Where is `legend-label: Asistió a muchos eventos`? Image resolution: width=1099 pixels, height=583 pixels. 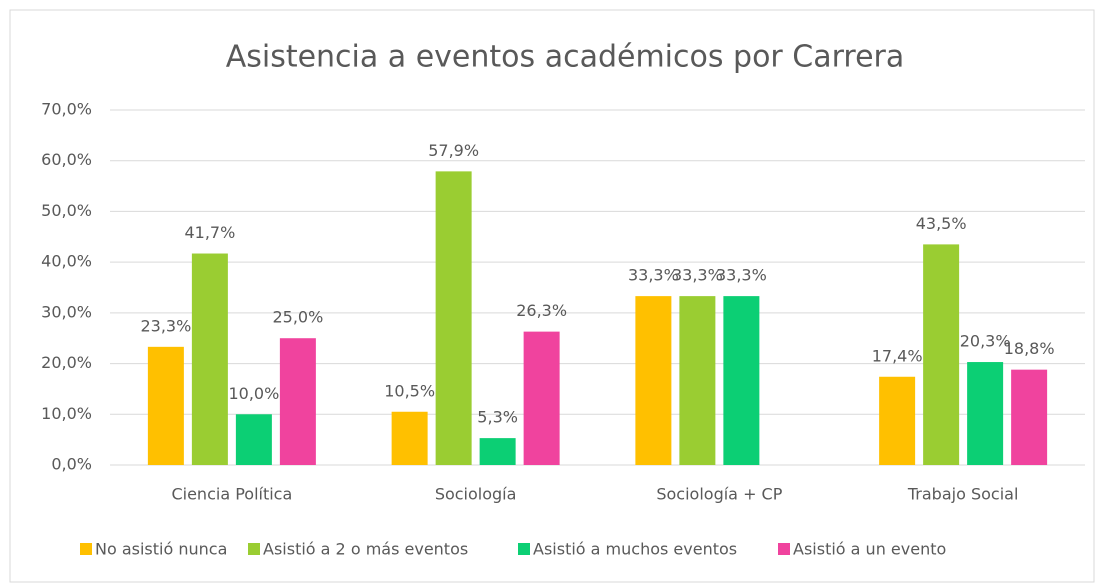 legend-label: Asistió a muchos eventos is located at coordinates (635, 549).